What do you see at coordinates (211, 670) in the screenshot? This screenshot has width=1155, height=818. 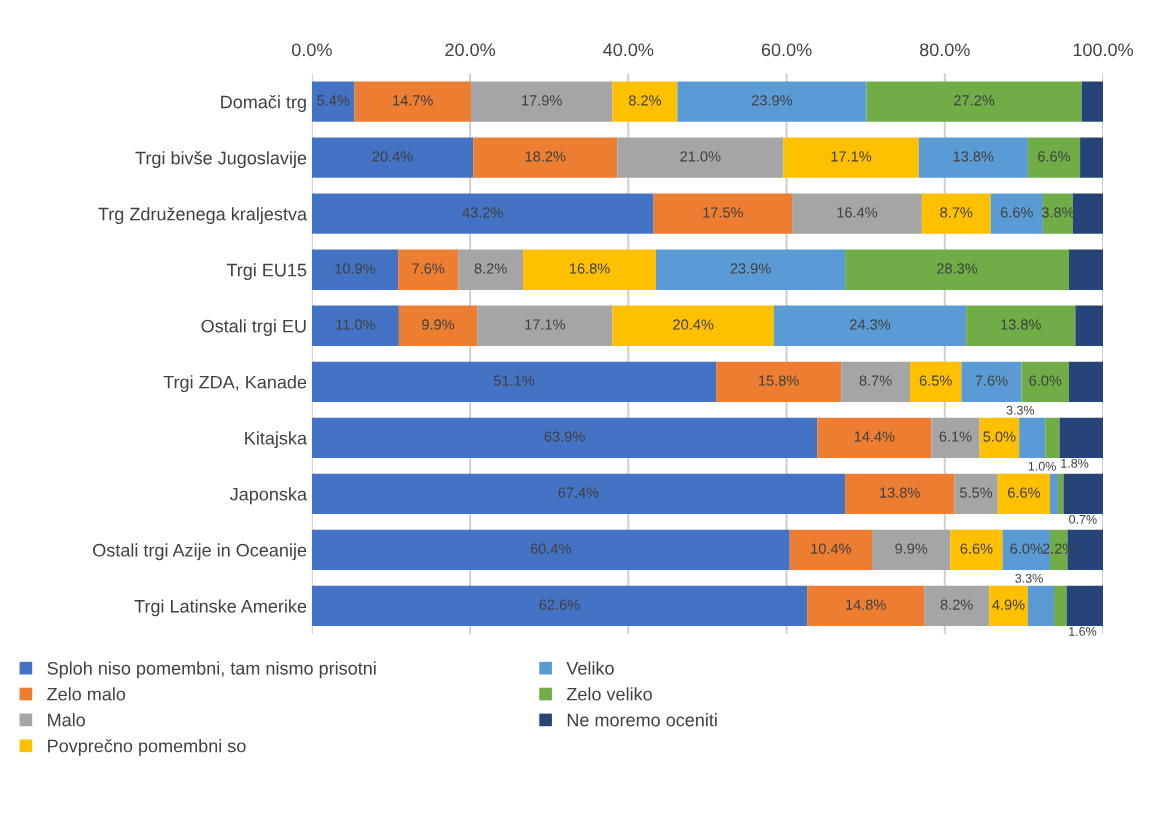 I see `legend-label: Sploh niso pomembni, tam nismo prisotni` at bounding box center [211, 670].